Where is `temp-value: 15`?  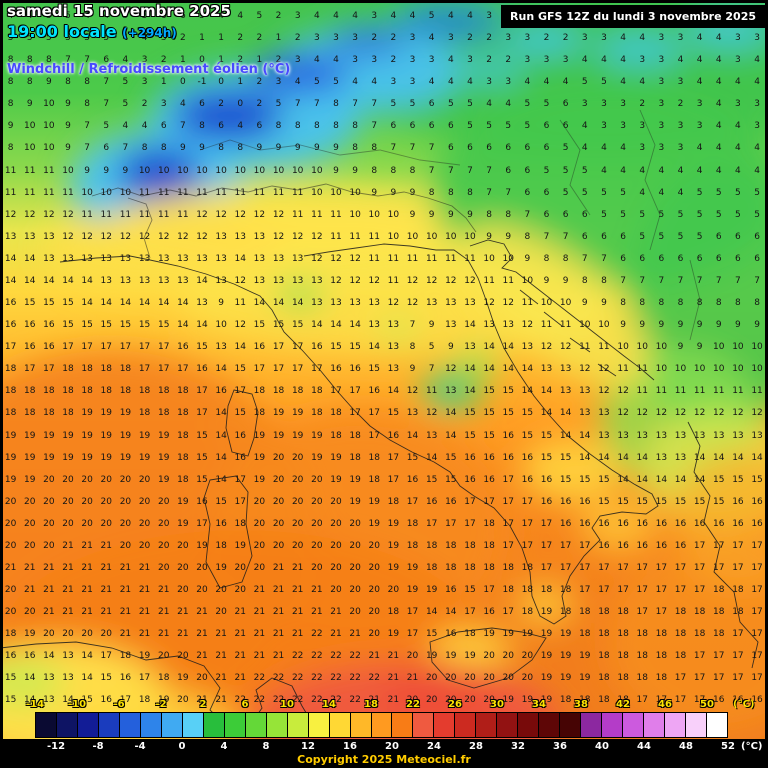
temp-value: 15 is located at coordinates (527, 435).